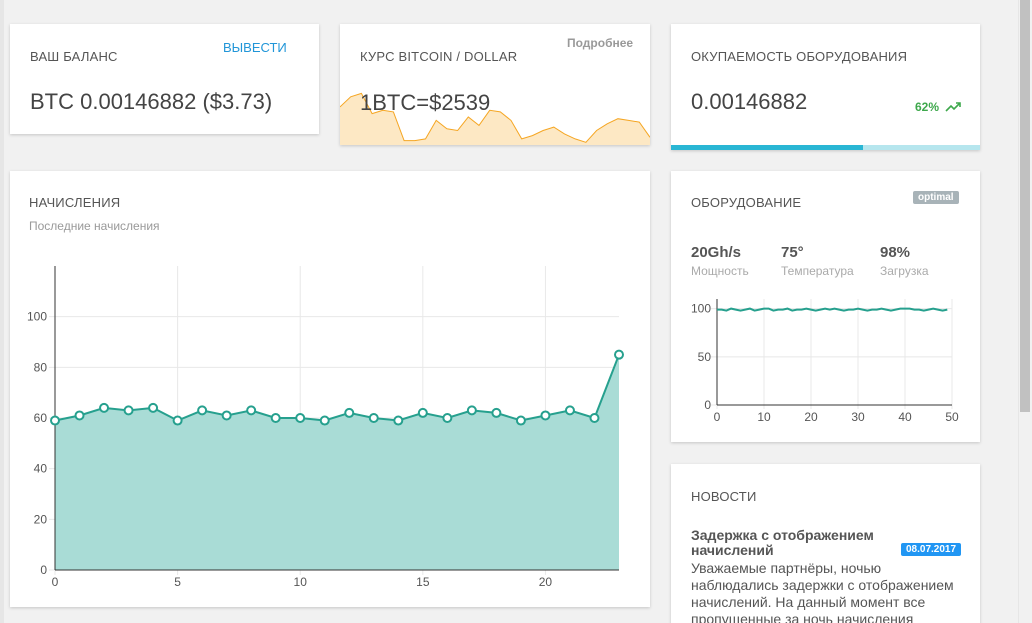 The width and height of the screenshot is (1032, 623). Describe the element at coordinates (37, 317) in the screenshot. I see `accruals-ytick-label: 100` at that location.